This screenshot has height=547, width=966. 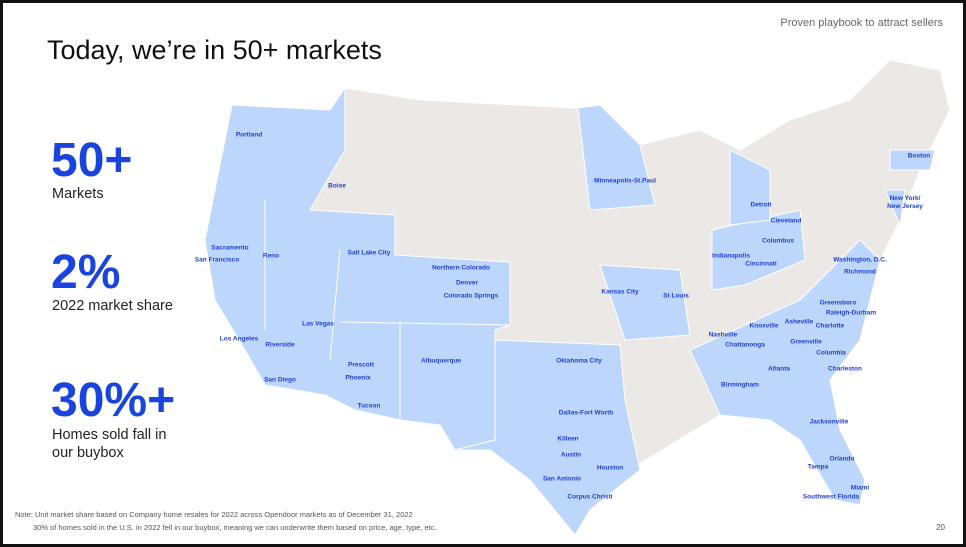 I want to click on city-label: Detroit, so click(x=761, y=205).